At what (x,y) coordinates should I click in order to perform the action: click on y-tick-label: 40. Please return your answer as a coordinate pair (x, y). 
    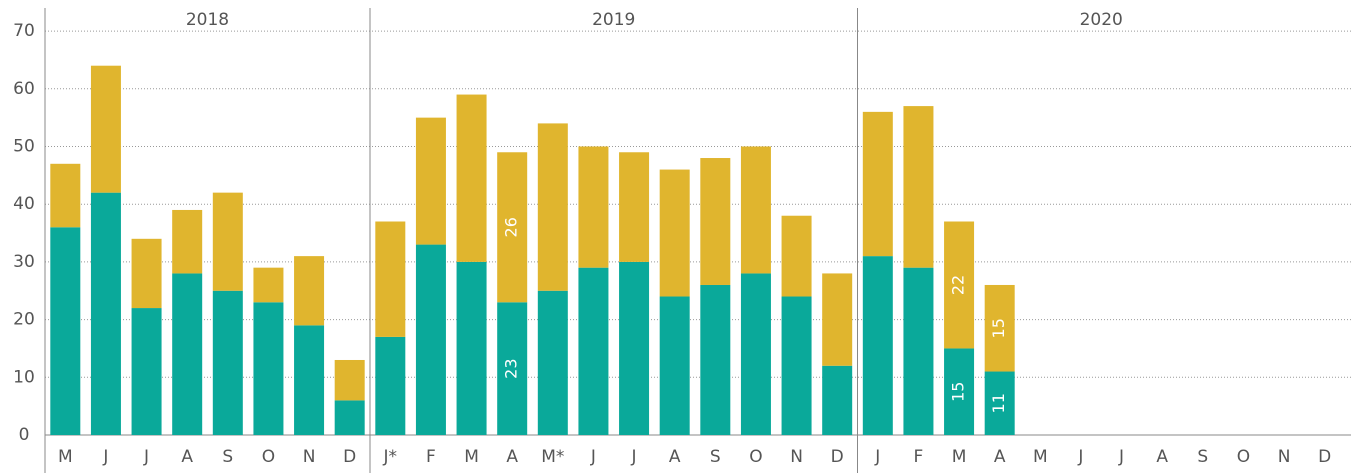
    Looking at the image, I should click on (24, 204).